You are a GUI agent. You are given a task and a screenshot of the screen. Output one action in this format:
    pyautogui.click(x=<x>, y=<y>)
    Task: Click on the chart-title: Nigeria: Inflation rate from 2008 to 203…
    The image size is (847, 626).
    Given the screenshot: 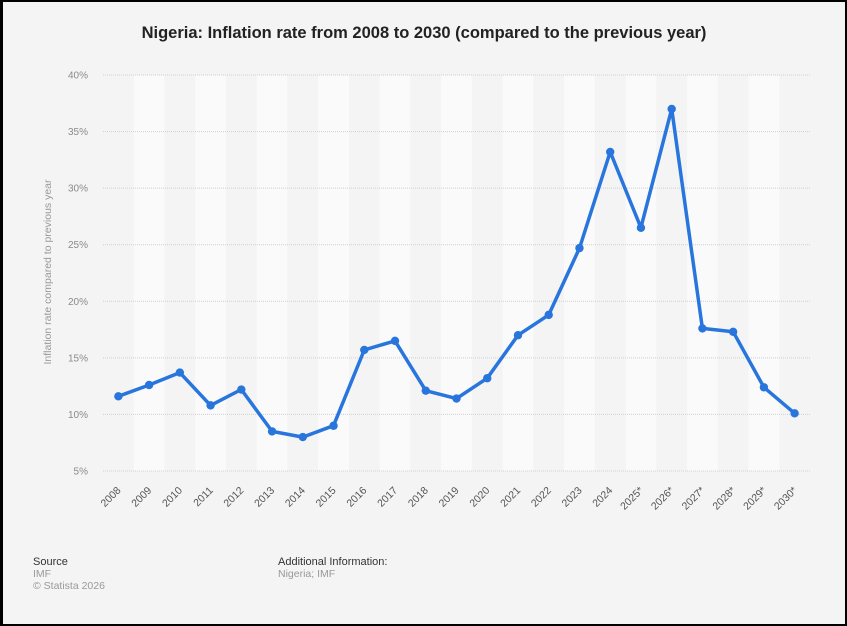 What is the action you would take?
    pyautogui.click(x=424, y=33)
    